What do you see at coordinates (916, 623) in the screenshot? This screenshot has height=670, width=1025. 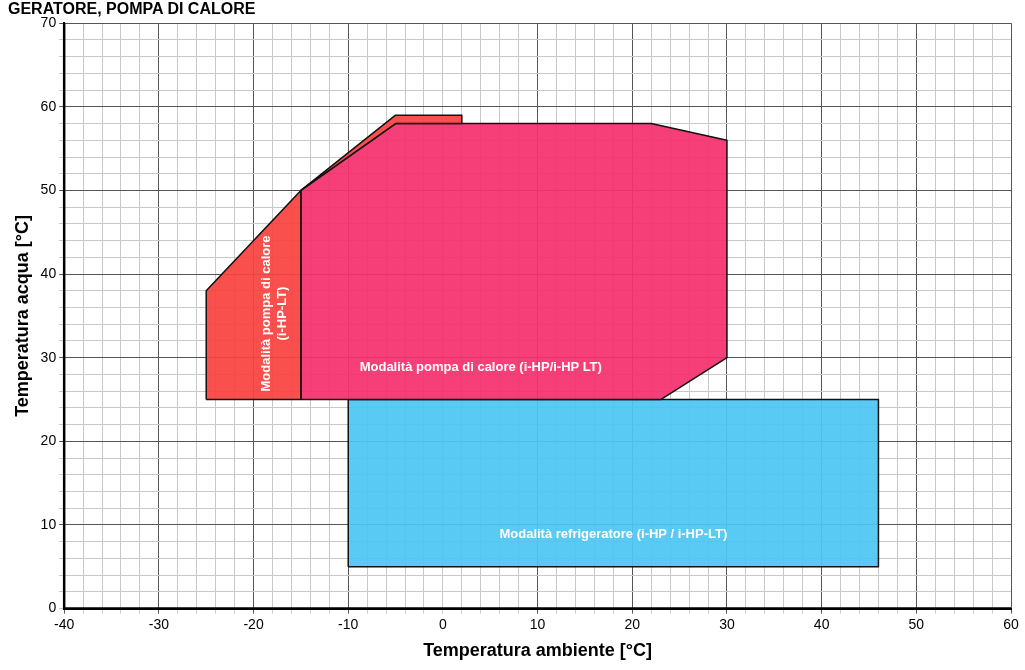 I see `x-tick-label: 50` at bounding box center [916, 623].